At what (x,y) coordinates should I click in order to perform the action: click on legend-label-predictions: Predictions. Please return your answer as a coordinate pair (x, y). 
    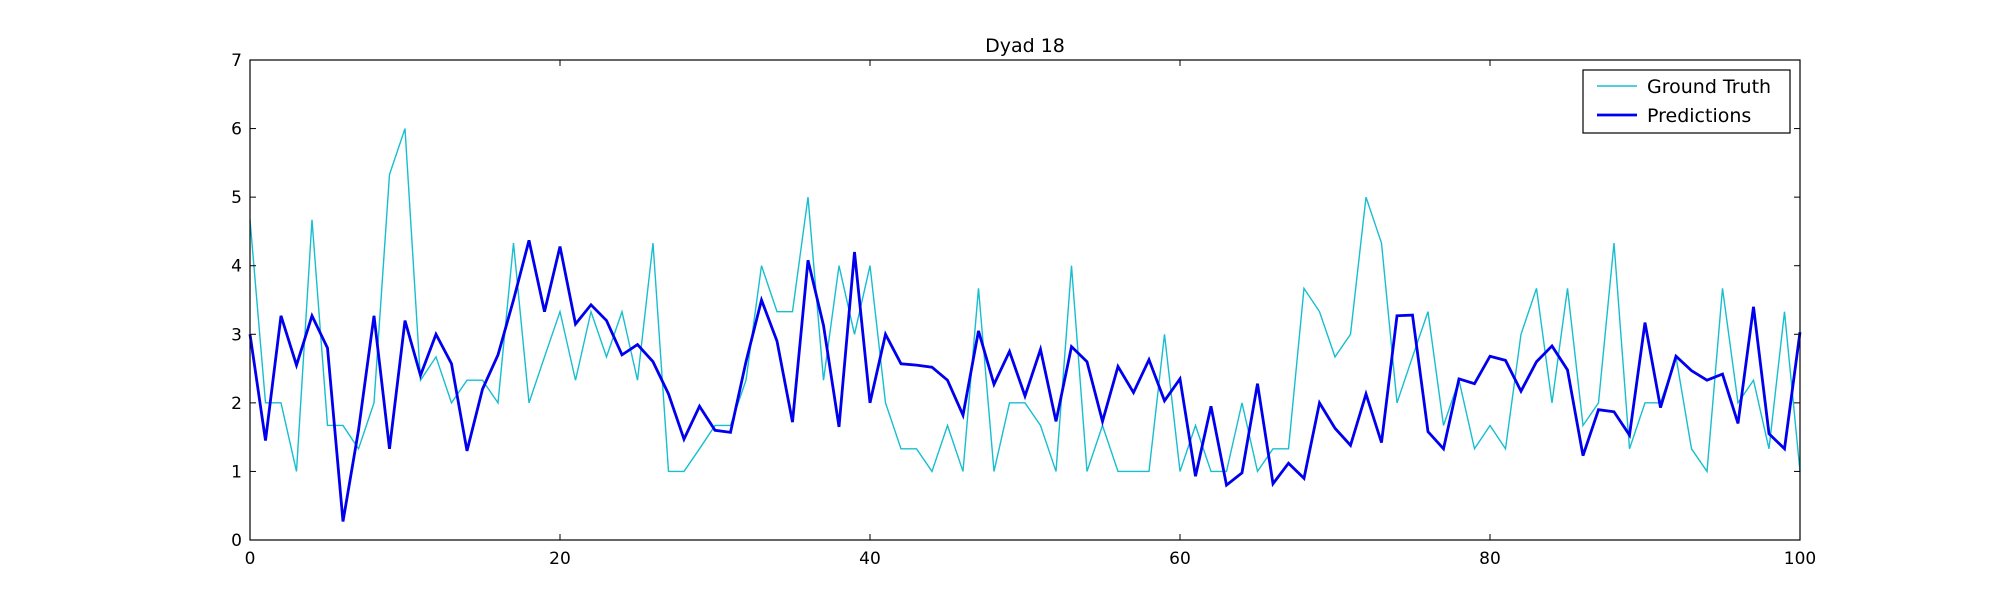
    Looking at the image, I should click on (1699, 116).